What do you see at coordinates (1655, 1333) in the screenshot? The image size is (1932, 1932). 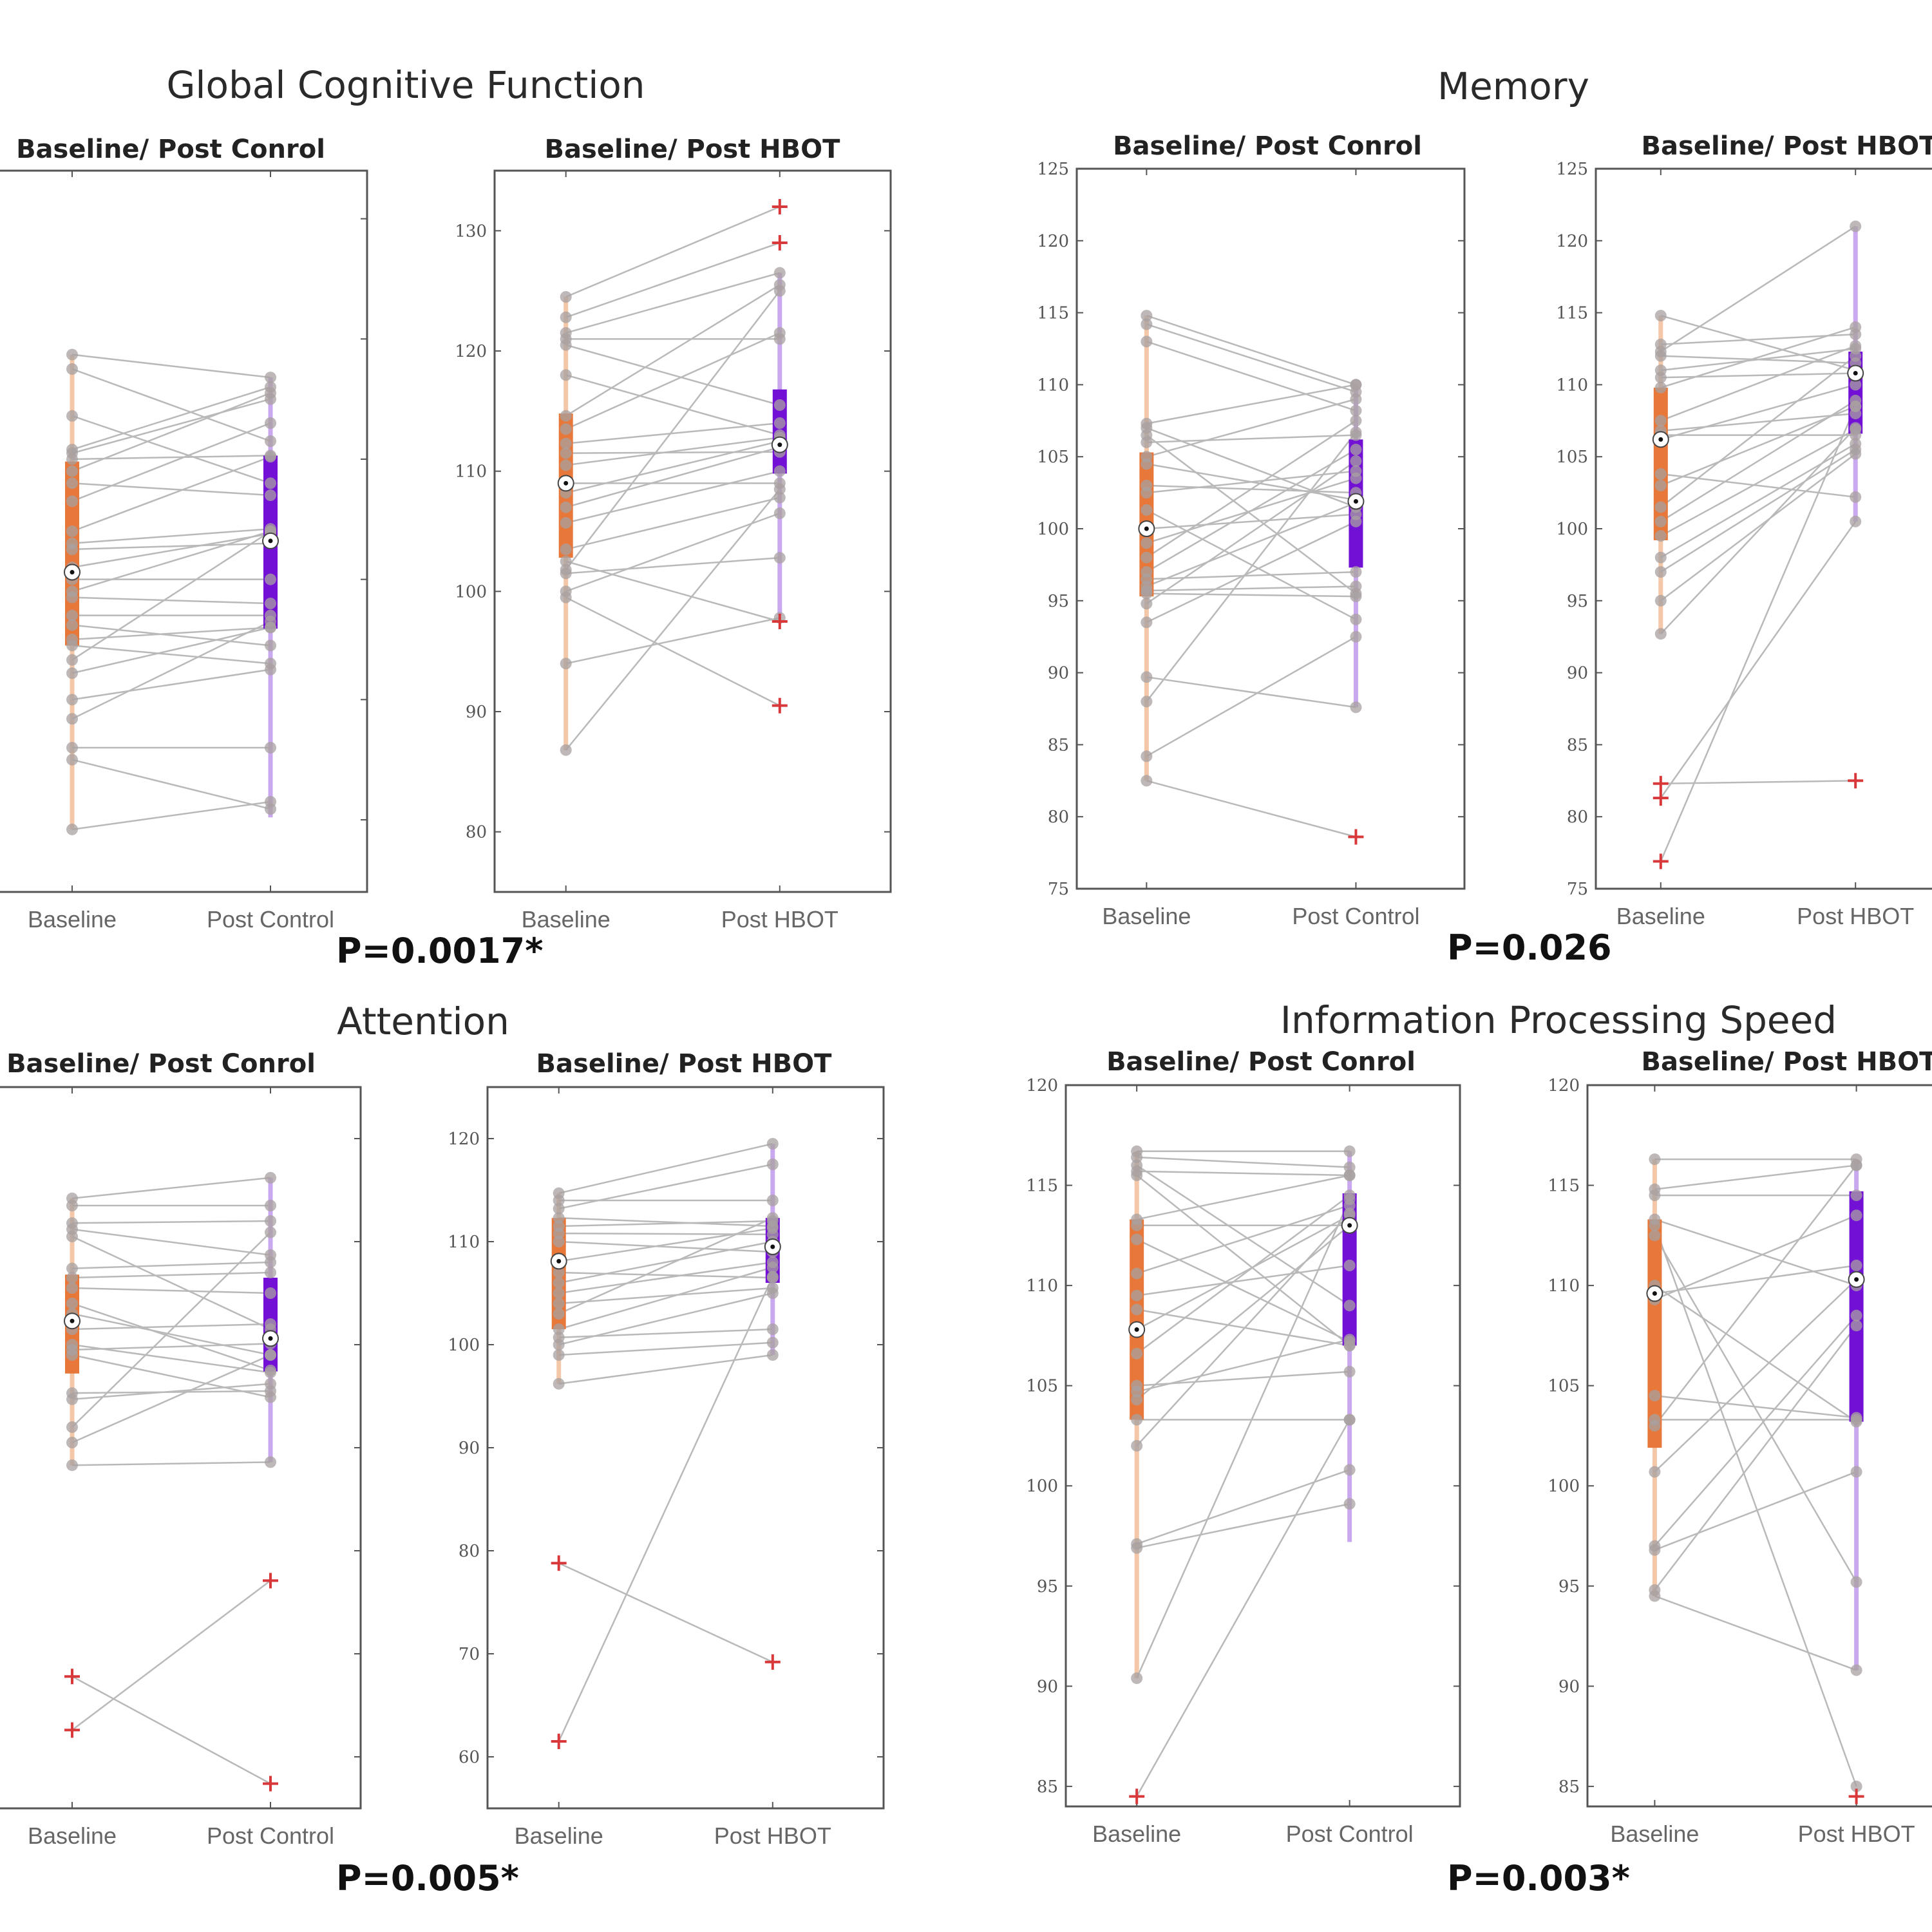 I see `box-baseline` at bounding box center [1655, 1333].